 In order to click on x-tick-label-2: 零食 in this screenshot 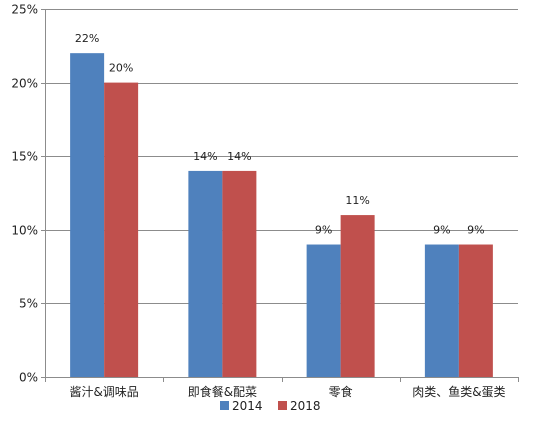, I will do `click(341, 391)`.